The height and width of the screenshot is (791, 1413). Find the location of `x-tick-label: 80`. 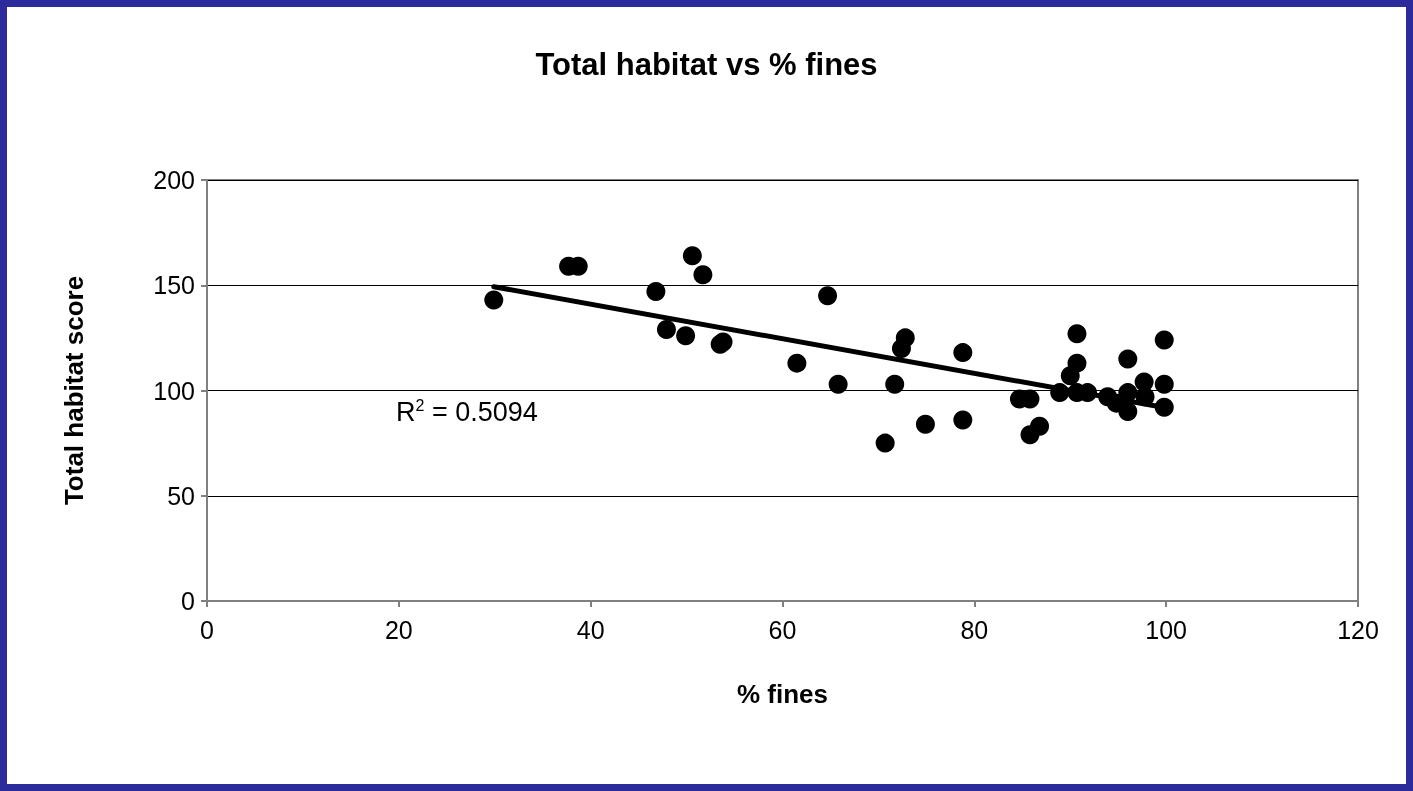

x-tick-label: 80 is located at coordinates (974, 629).